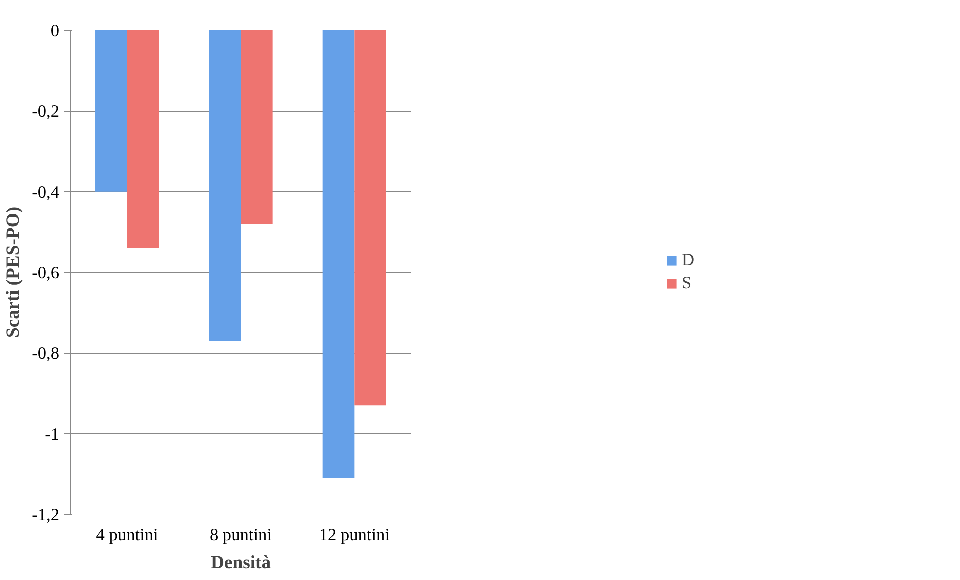  What do you see at coordinates (46, 192) in the screenshot?
I see `y-tick-label: -0,4` at bounding box center [46, 192].